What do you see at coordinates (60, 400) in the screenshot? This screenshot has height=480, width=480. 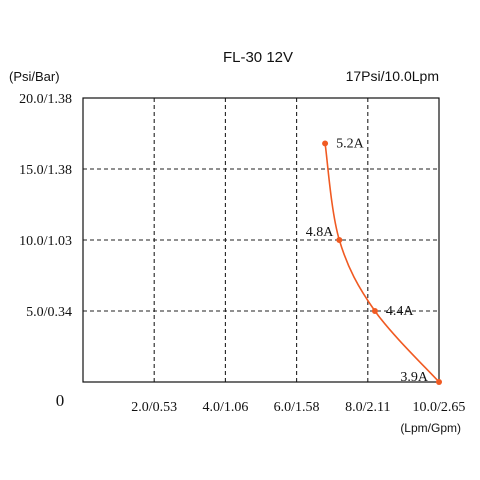 I see `origin-label: 0` at bounding box center [60, 400].